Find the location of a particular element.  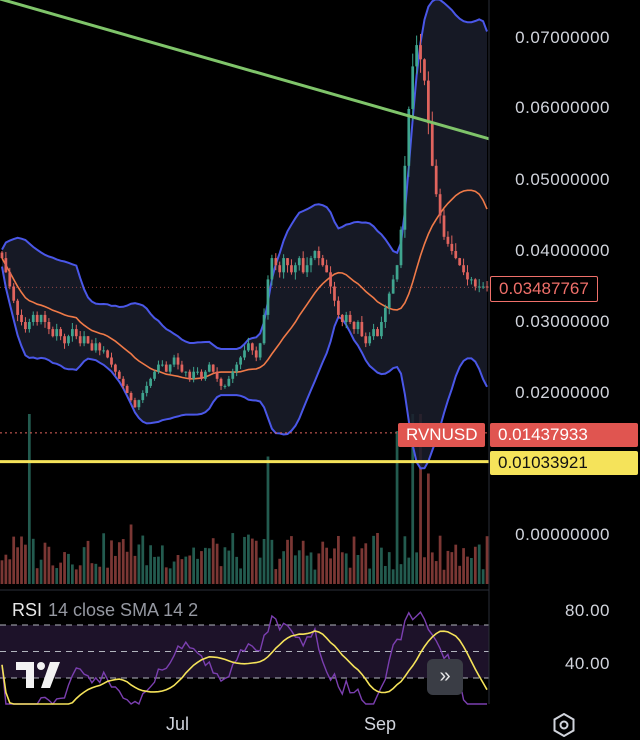

rsi-legend: RSI 14 close SMA 14 2 is located at coordinates (105, 610).